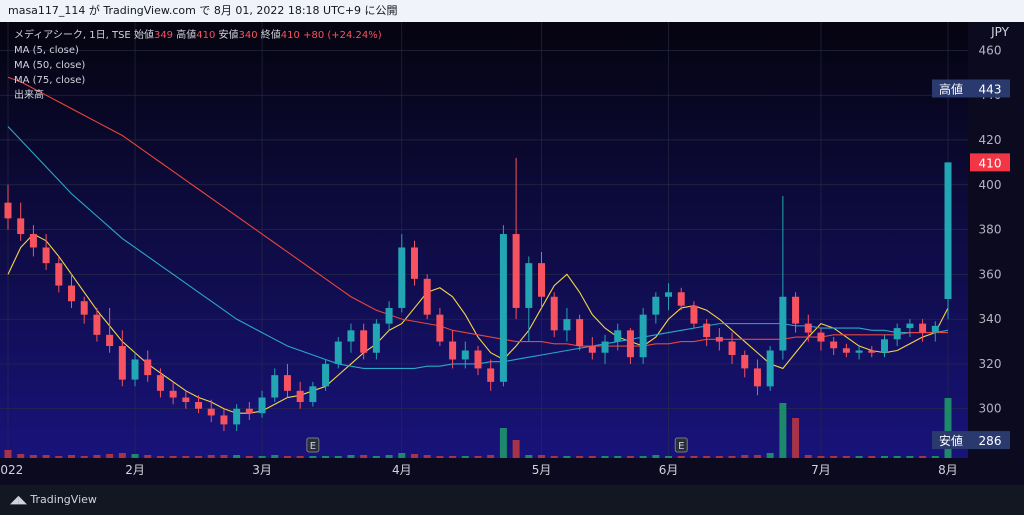 The image size is (1024, 515). Describe the element at coordinates (290, 35) in the screenshot. I see `ohlc-value: 410` at that location.